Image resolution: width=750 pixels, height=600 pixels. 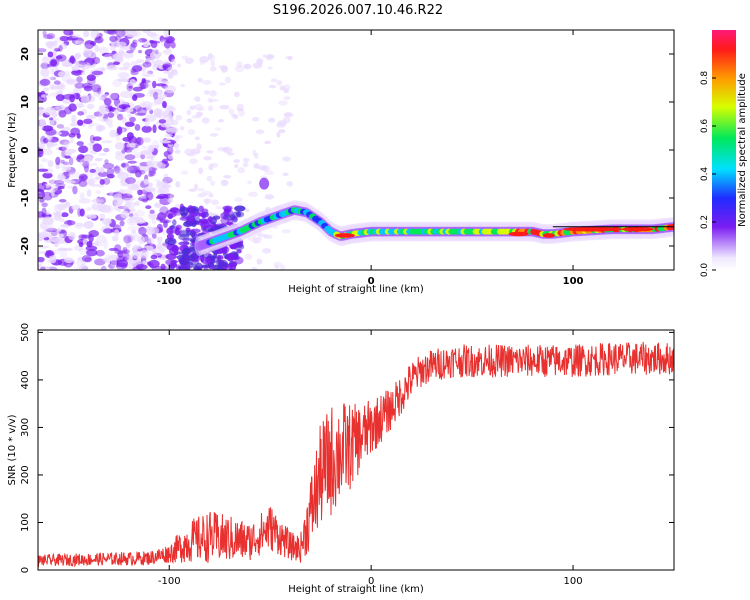 What do you see at coordinates (705, 78) in the screenshot?
I see `colorbar-tick-label: 0.8` at bounding box center [705, 78].